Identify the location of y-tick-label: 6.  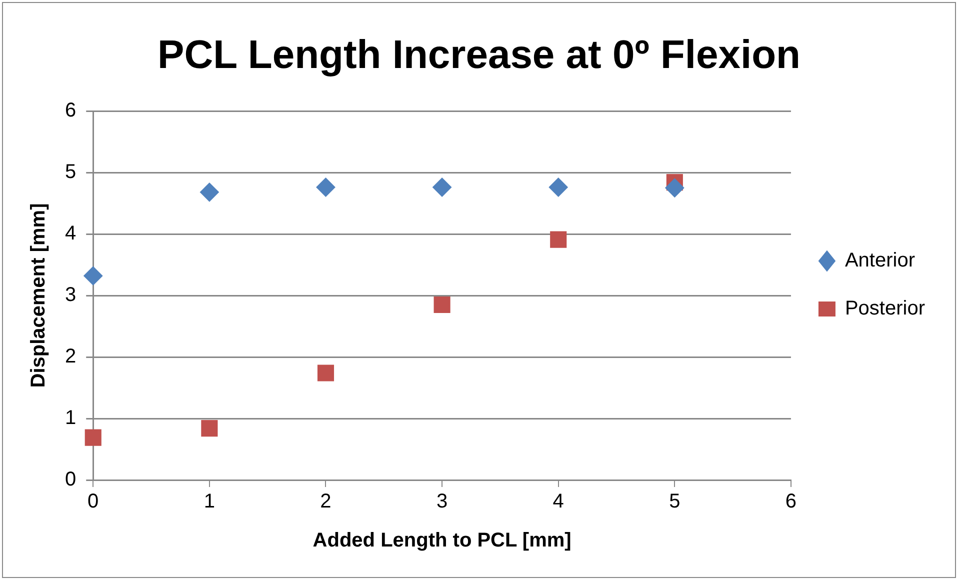
(70, 111).